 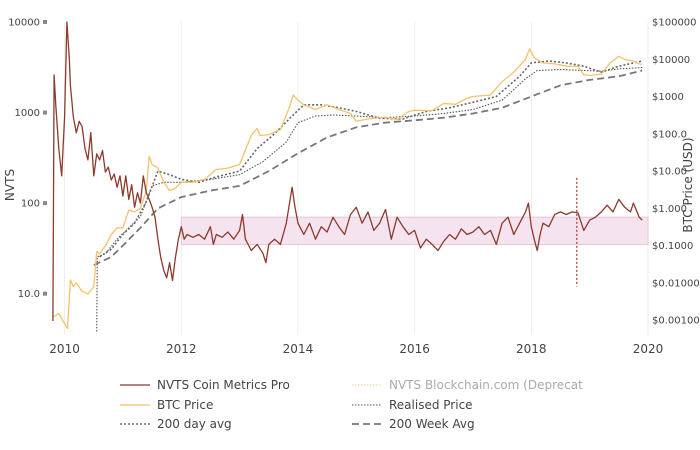 What do you see at coordinates (27, 159) in the screenshot?
I see `y-left-ticks: 10000 1000 100 10.0` at bounding box center [27, 159].